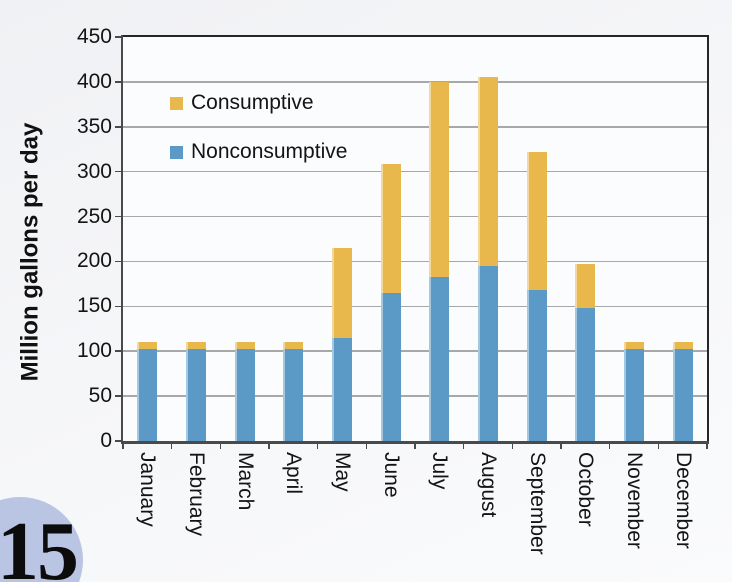 The height and width of the screenshot is (582, 732). I want to click on bar-october-nonconsumptive, so click(585, 374).